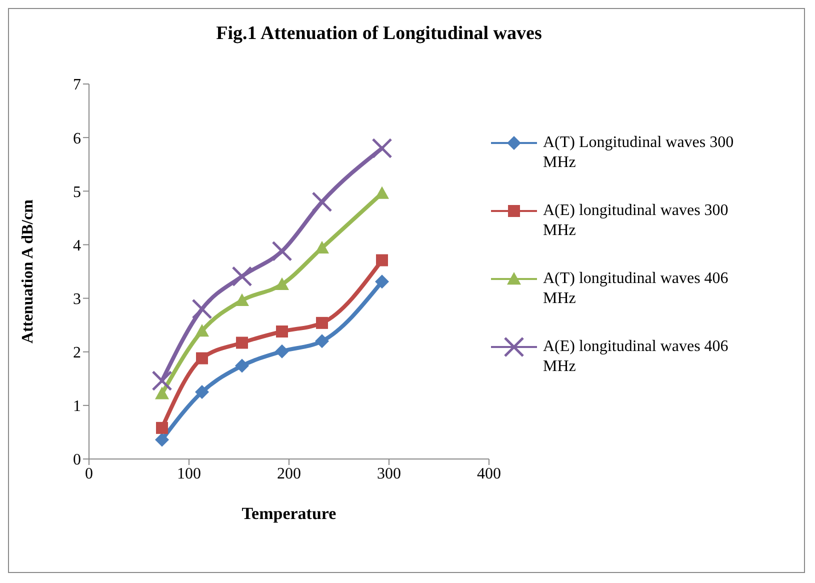 Image resolution: width=815 pixels, height=583 pixels. Describe the element at coordinates (77, 353) in the screenshot. I see `y-tick-label: 2` at that location.